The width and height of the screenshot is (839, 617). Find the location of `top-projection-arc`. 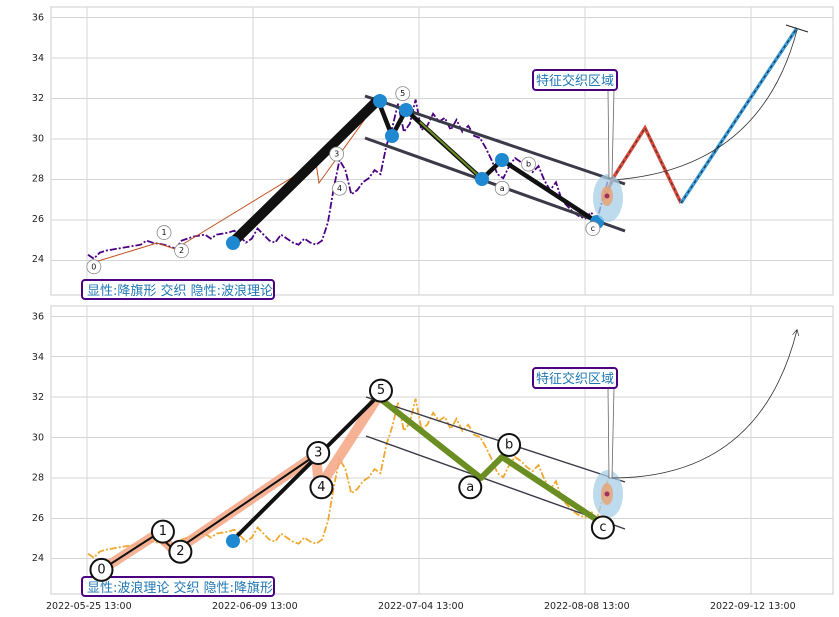

top-projection-arc is located at coordinates (704, 105).